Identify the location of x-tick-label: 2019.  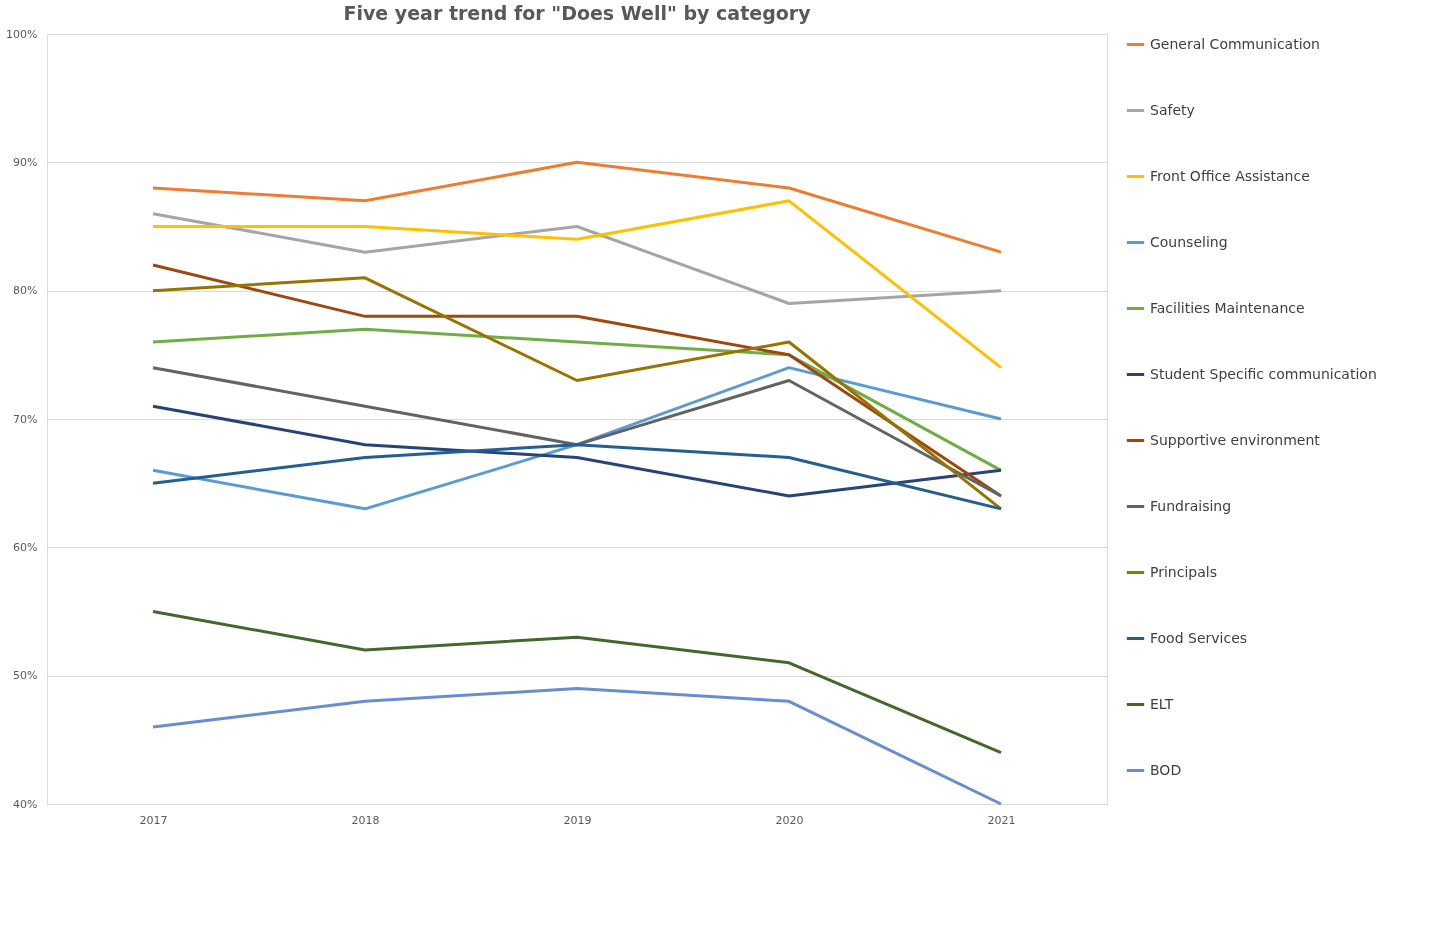
(577, 820).